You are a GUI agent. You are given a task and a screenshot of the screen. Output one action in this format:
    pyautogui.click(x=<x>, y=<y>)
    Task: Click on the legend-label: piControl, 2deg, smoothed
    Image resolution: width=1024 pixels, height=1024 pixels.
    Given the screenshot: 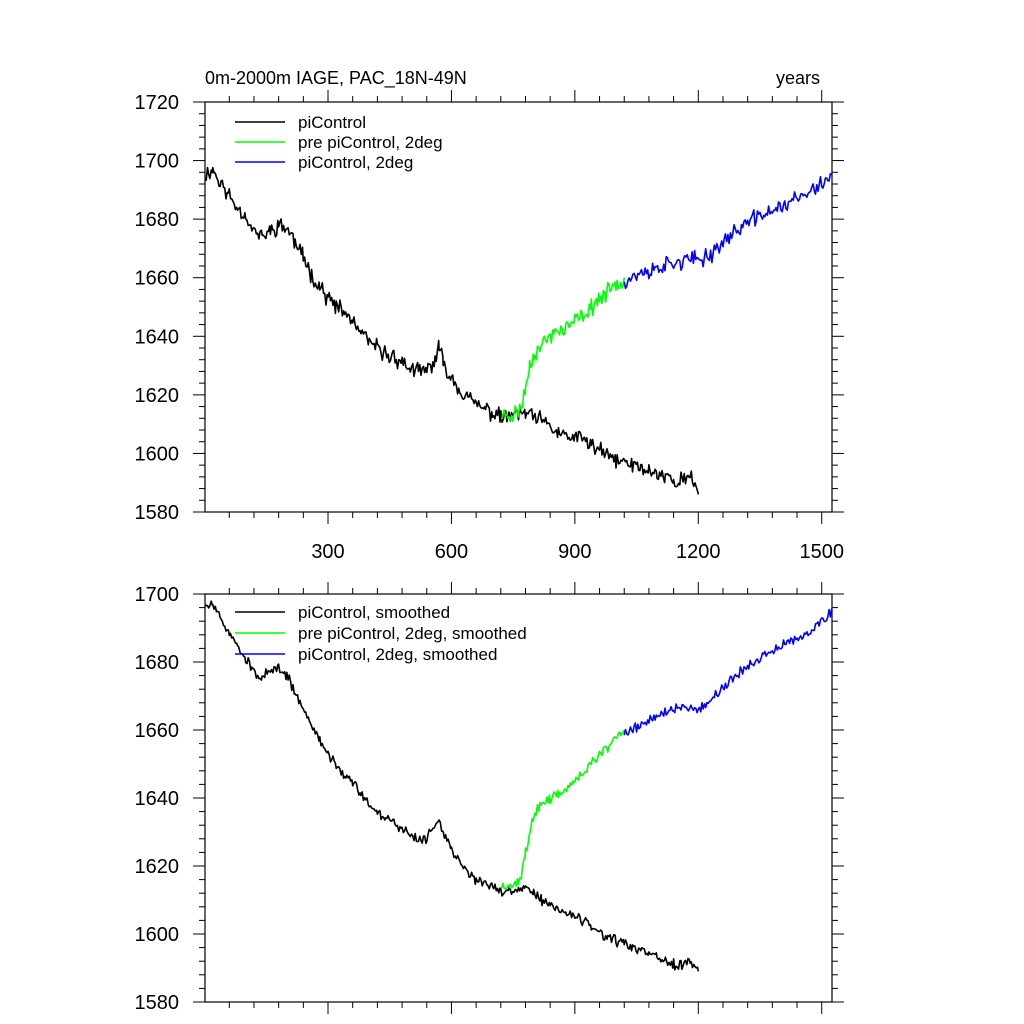 What is the action you would take?
    pyautogui.click(x=397, y=654)
    